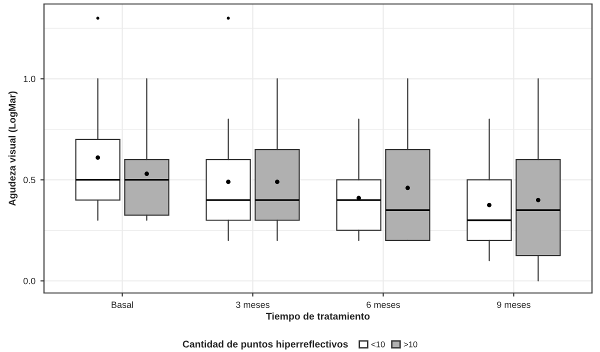 Image resolution: width=600 pixels, height=352 pixels. What do you see at coordinates (265, 345) in the screenshot?
I see `legend-title: Cantidad de puntos hiperreflectivos` at bounding box center [265, 345].